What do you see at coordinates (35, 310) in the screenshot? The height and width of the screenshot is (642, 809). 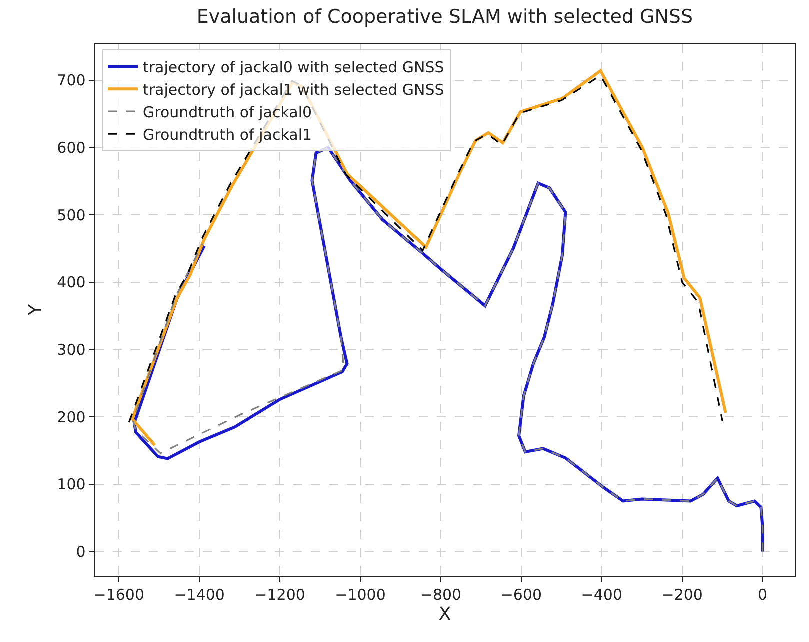 I see `y-axis-title: Y` at bounding box center [35, 310].